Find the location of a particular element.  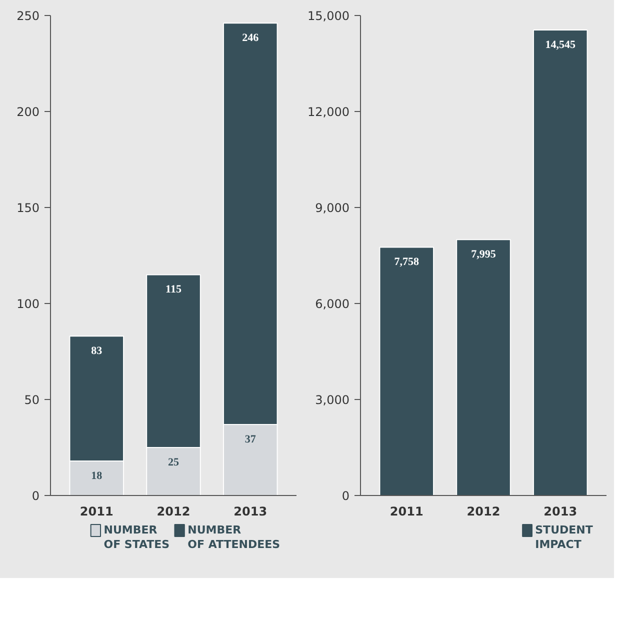

data-label: 7,995 is located at coordinates (483, 254).